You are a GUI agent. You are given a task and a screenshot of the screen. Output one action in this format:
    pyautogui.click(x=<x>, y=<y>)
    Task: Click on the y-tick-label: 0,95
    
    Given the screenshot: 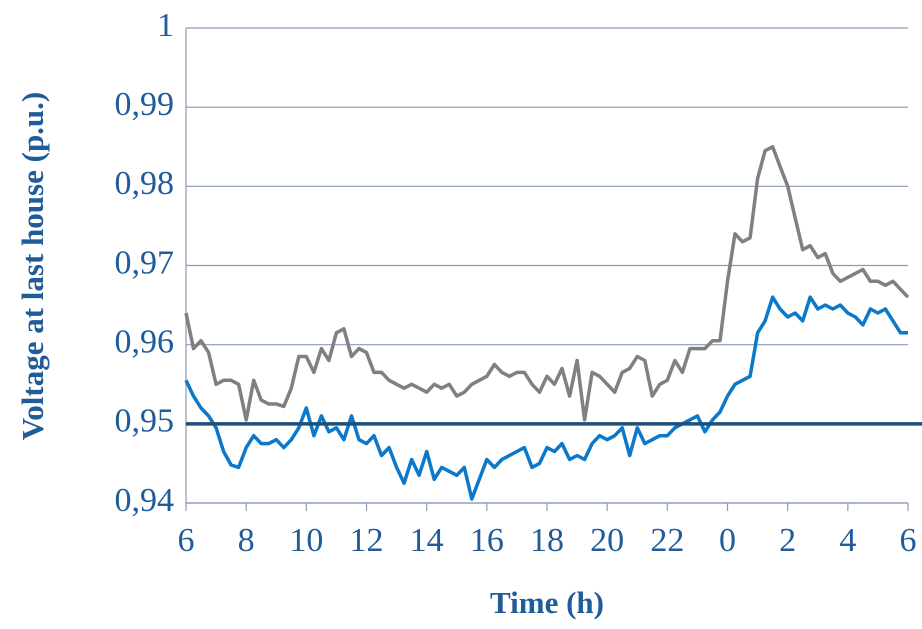 What is the action you would take?
    pyautogui.click(x=145, y=421)
    